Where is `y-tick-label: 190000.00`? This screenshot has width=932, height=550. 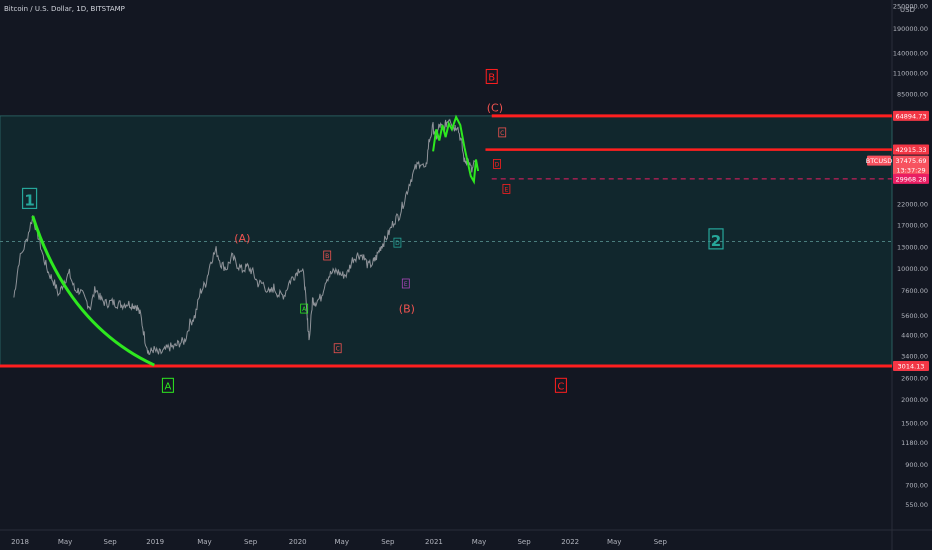
y-tick-label: 190000.00 is located at coordinates (910, 29).